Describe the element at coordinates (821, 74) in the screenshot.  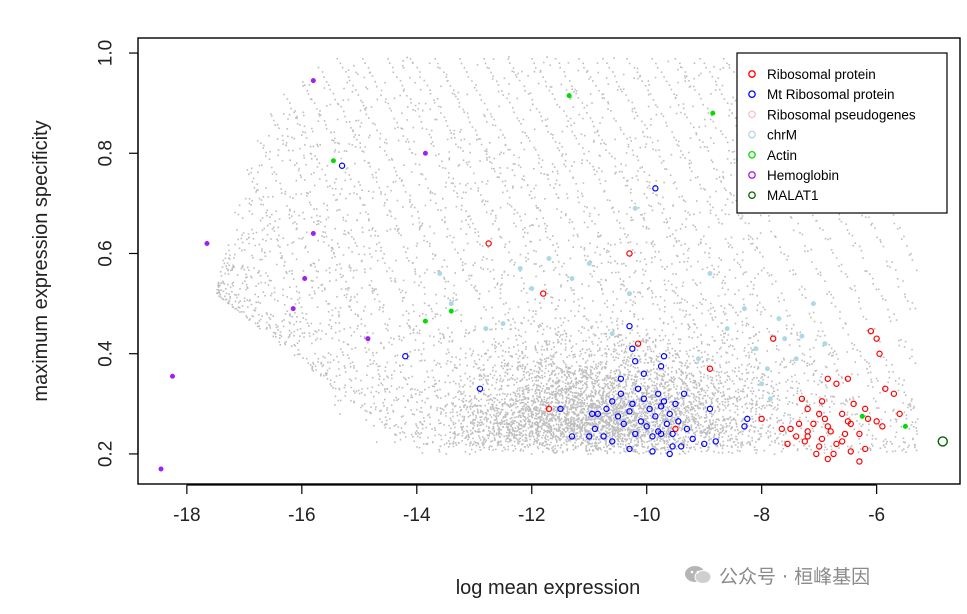
I see `legend-label: Ribosomal protein` at that location.